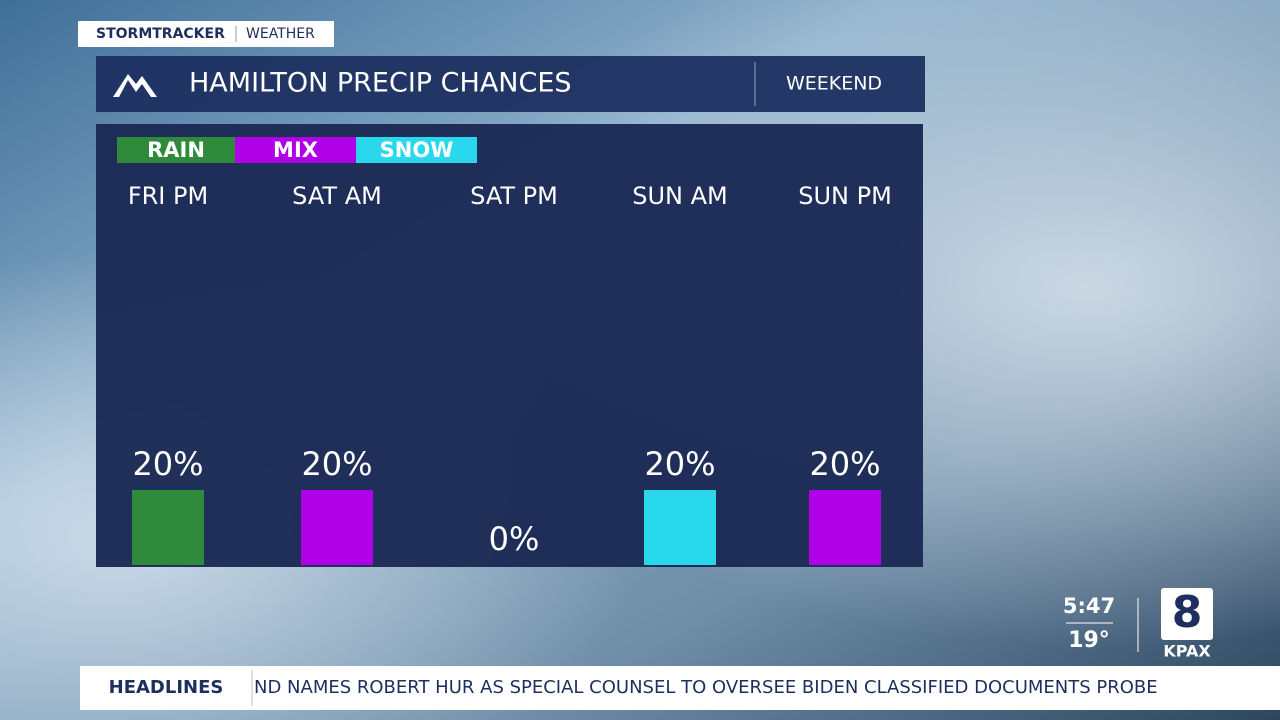 This screenshot has height=720, width=1280. What do you see at coordinates (514, 539) in the screenshot?
I see `value-label: 0%` at bounding box center [514, 539].